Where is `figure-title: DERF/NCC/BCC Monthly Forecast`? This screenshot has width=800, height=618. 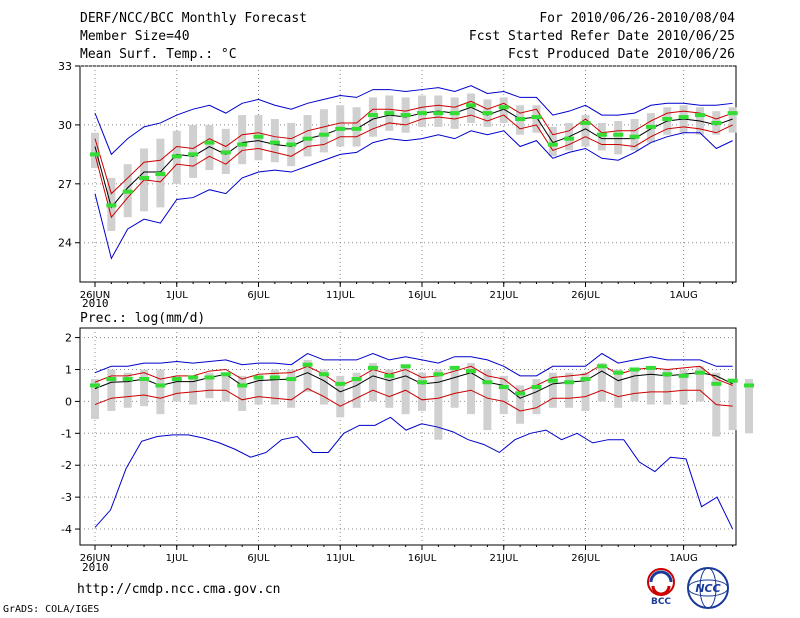
figure-title: DERF/NCC/BCC Monthly Forecast is located at coordinates (193, 18).